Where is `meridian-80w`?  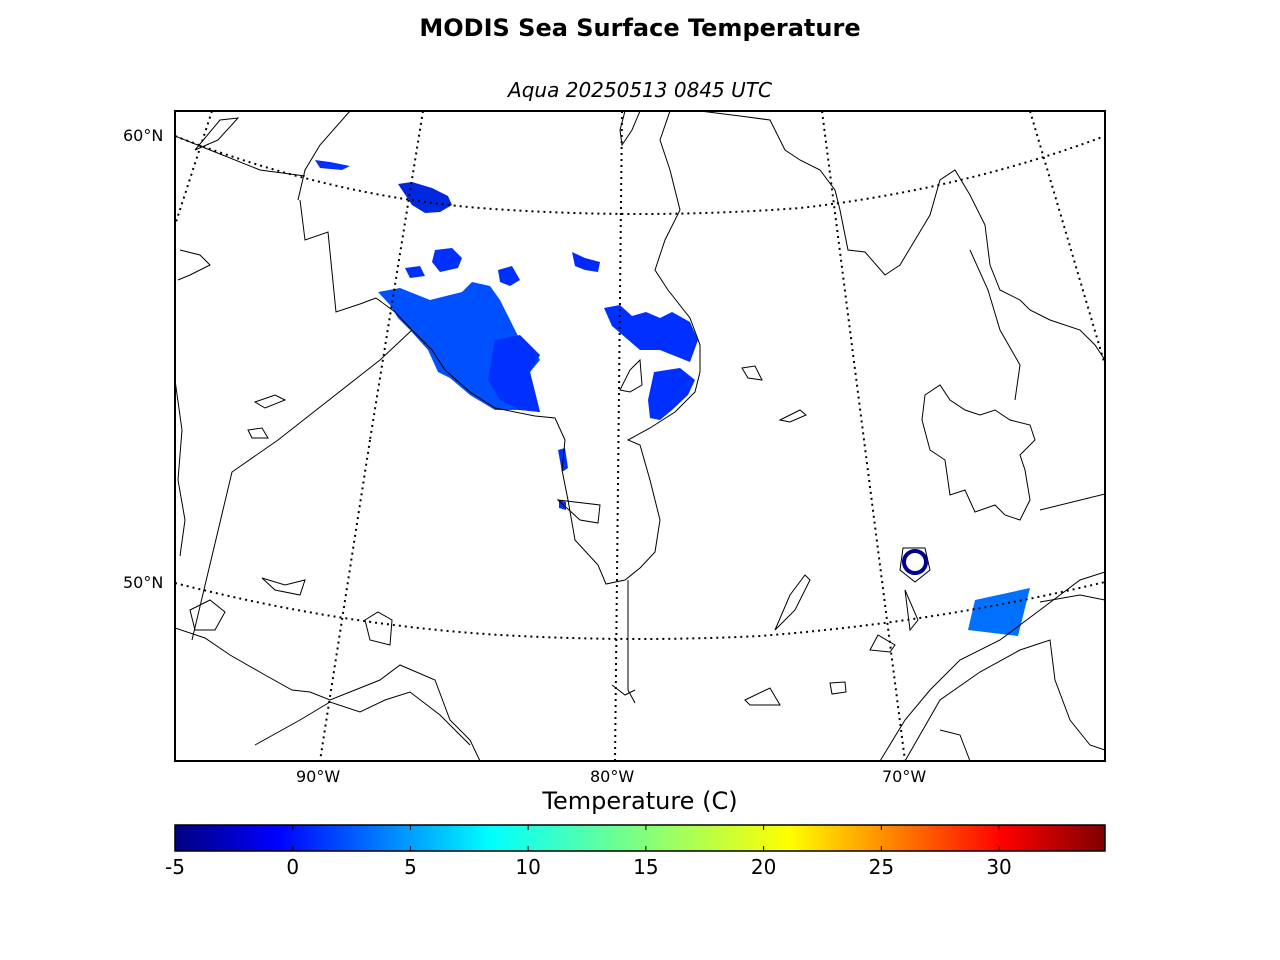 meridian-80w is located at coordinates (618, 436).